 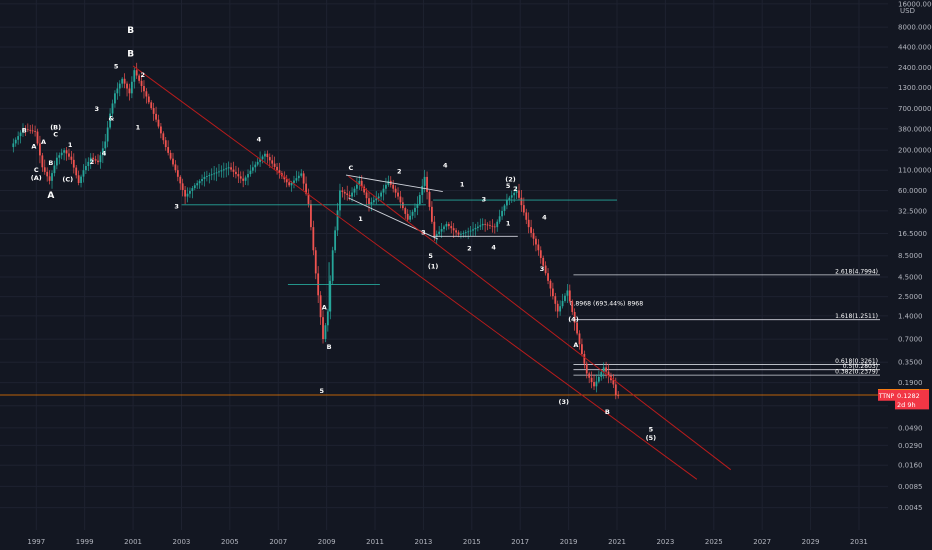 I want to click on time-tick-label: 2025, so click(x=714, y=542).